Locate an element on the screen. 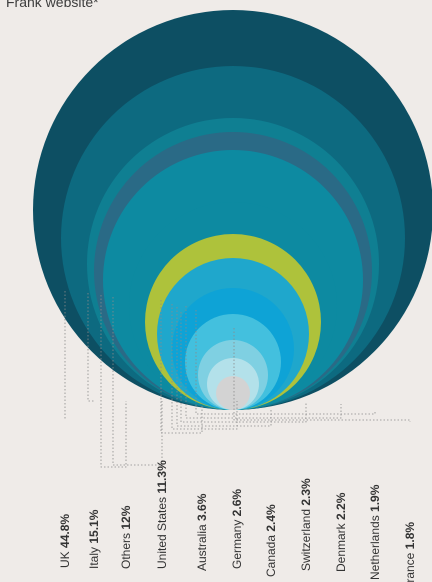  country-name: Others is located at coordinates (126, 549).